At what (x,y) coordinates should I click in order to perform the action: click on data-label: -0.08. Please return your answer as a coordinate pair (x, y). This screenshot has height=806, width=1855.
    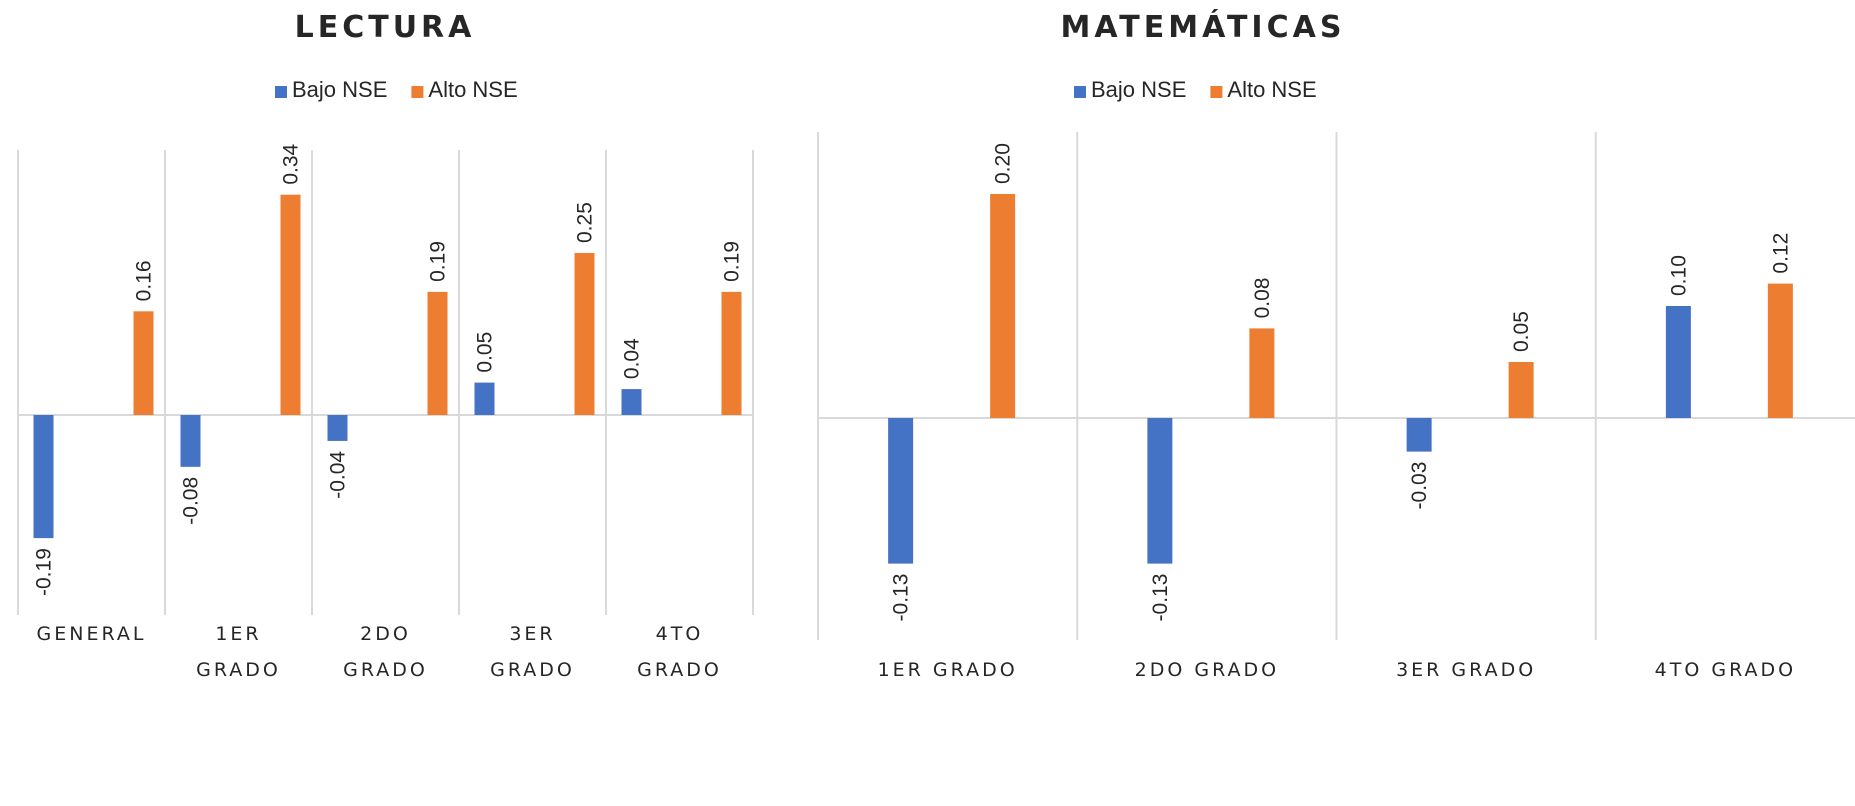
    Looking at the image, I should click on (191, 501).